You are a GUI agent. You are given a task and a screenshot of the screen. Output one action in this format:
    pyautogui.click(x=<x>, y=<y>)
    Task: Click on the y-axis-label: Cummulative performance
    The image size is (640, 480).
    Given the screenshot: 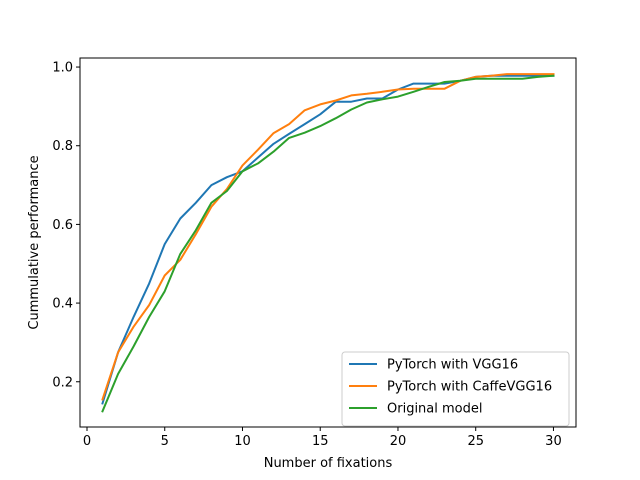 What is the action you would take?
    pyautogui.click(x=34, y=242)
    